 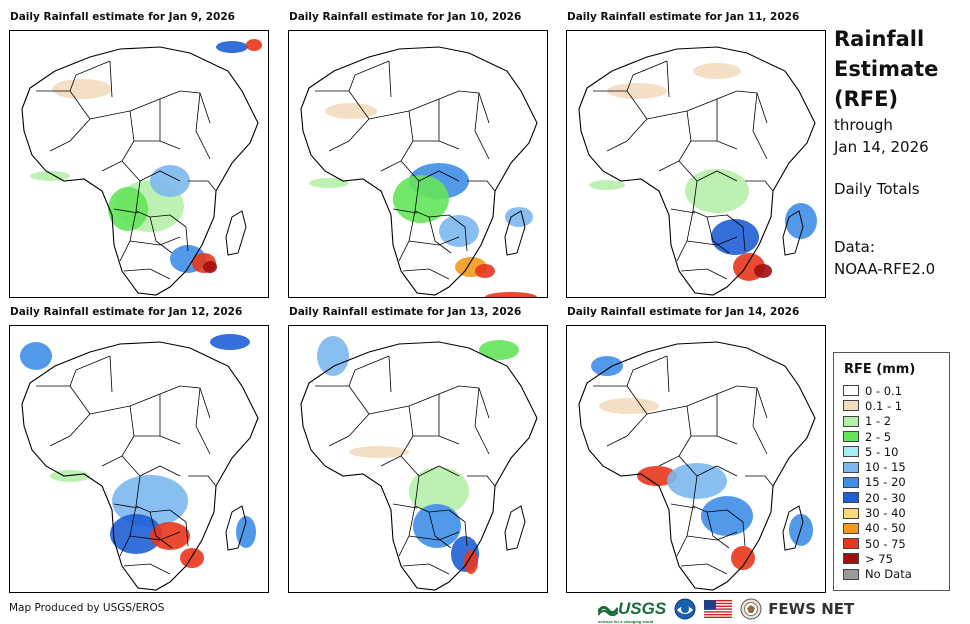 I want to click on fews-net-logo: FEWS NET, so click(x=811, y=609).